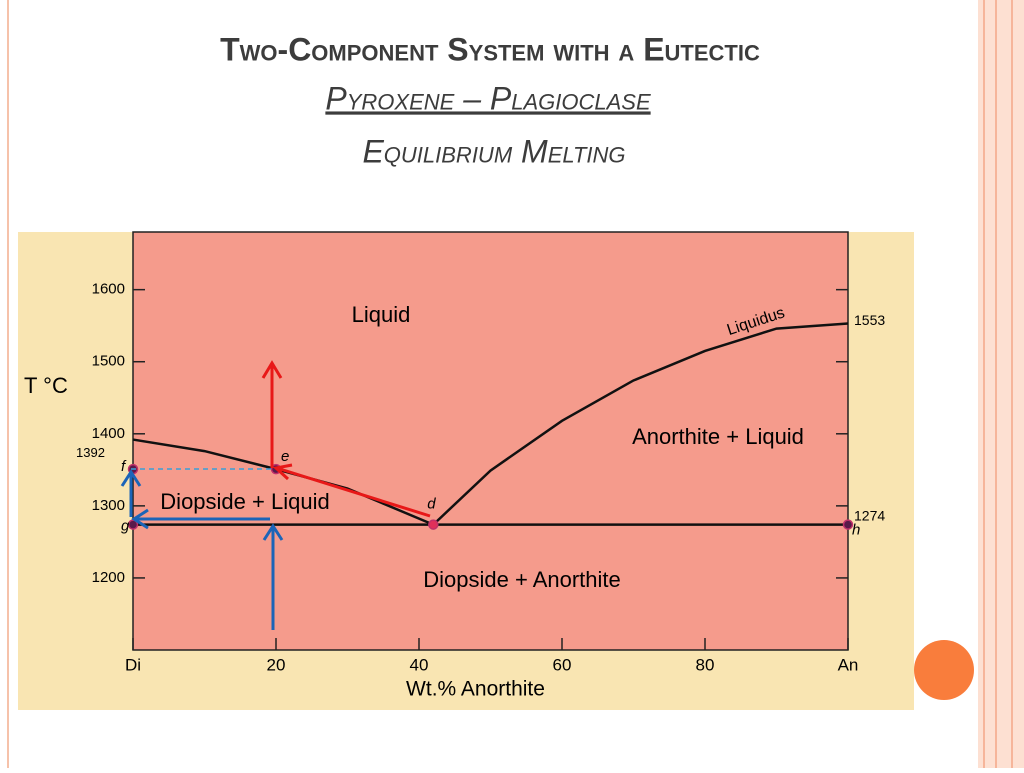 The height and width of the screenshot is (773, 1024). Describe the element at coordinates (108, 361) in the screenshot. I see `y-tick-label: 1500` at that location.